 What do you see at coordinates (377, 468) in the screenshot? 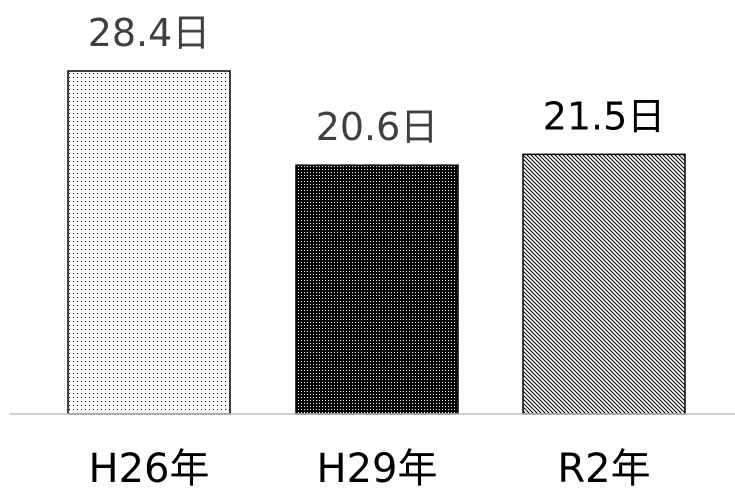
I see `tick-label-2: H29年` at bounding box center [377, 468].